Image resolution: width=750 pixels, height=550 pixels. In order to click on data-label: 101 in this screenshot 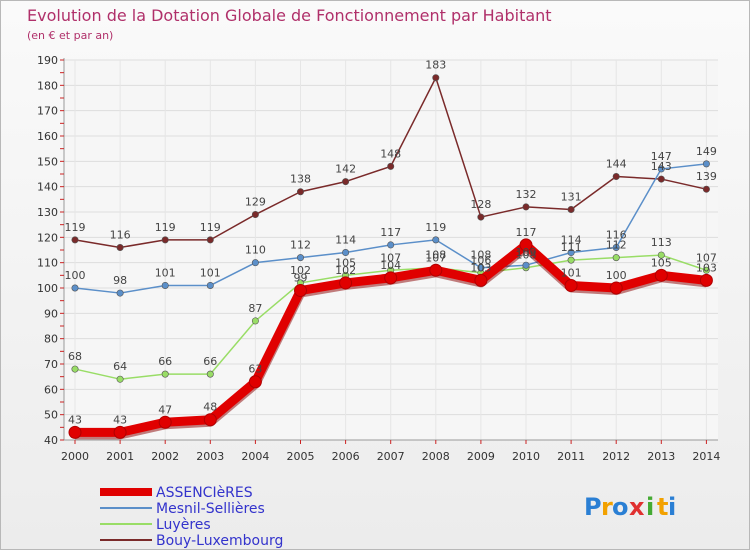, I will do `click(210, 272)`.